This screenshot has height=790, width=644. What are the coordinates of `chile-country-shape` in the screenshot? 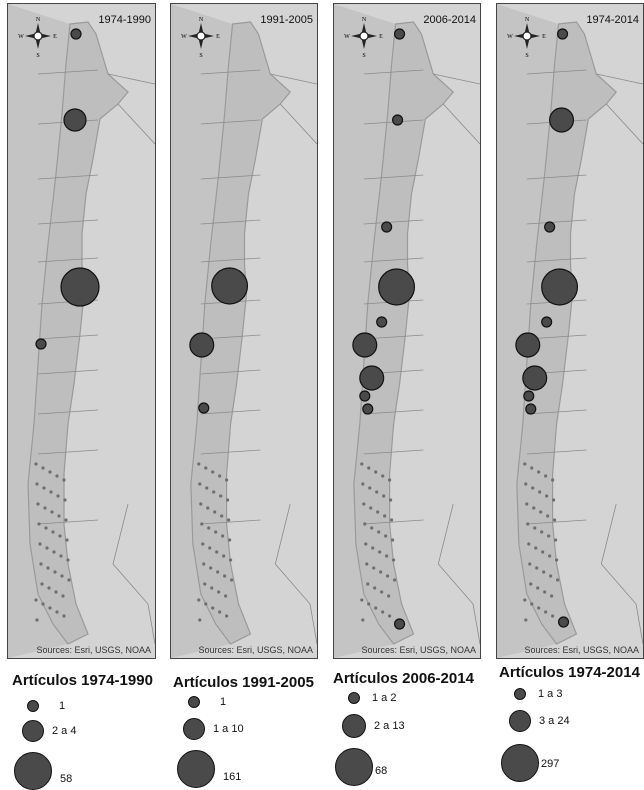 It's located at (241, 333).